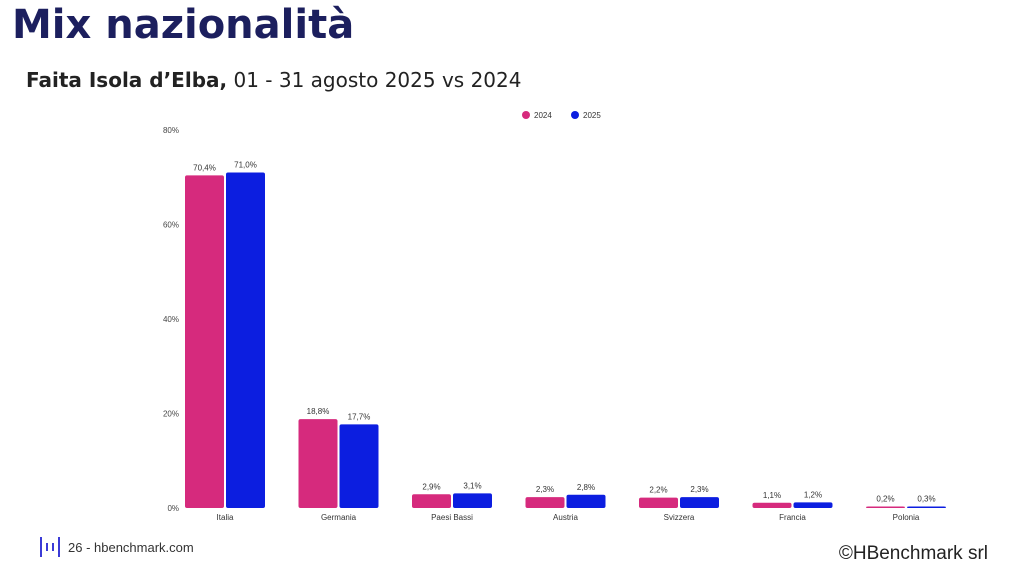 The height and width of the screenshot is (576, 1024). I want to click on data-label: 71,0%, so click(245, 165).